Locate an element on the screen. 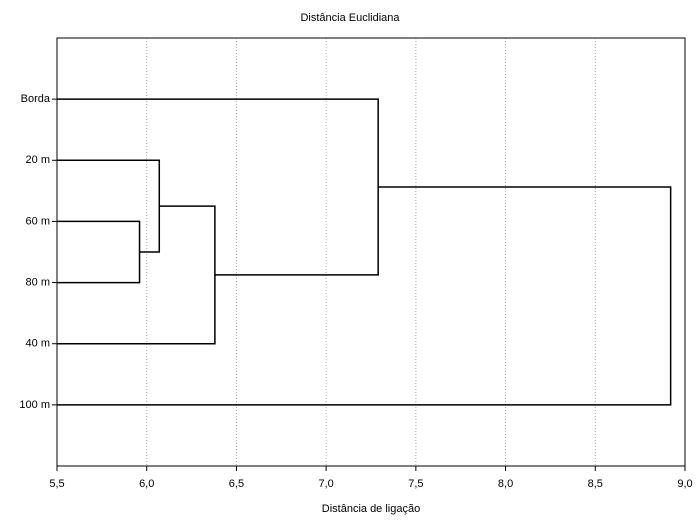 The image size is (700, 526). x-axis-label: Distância de ligação is located at coordinates (371, 509).